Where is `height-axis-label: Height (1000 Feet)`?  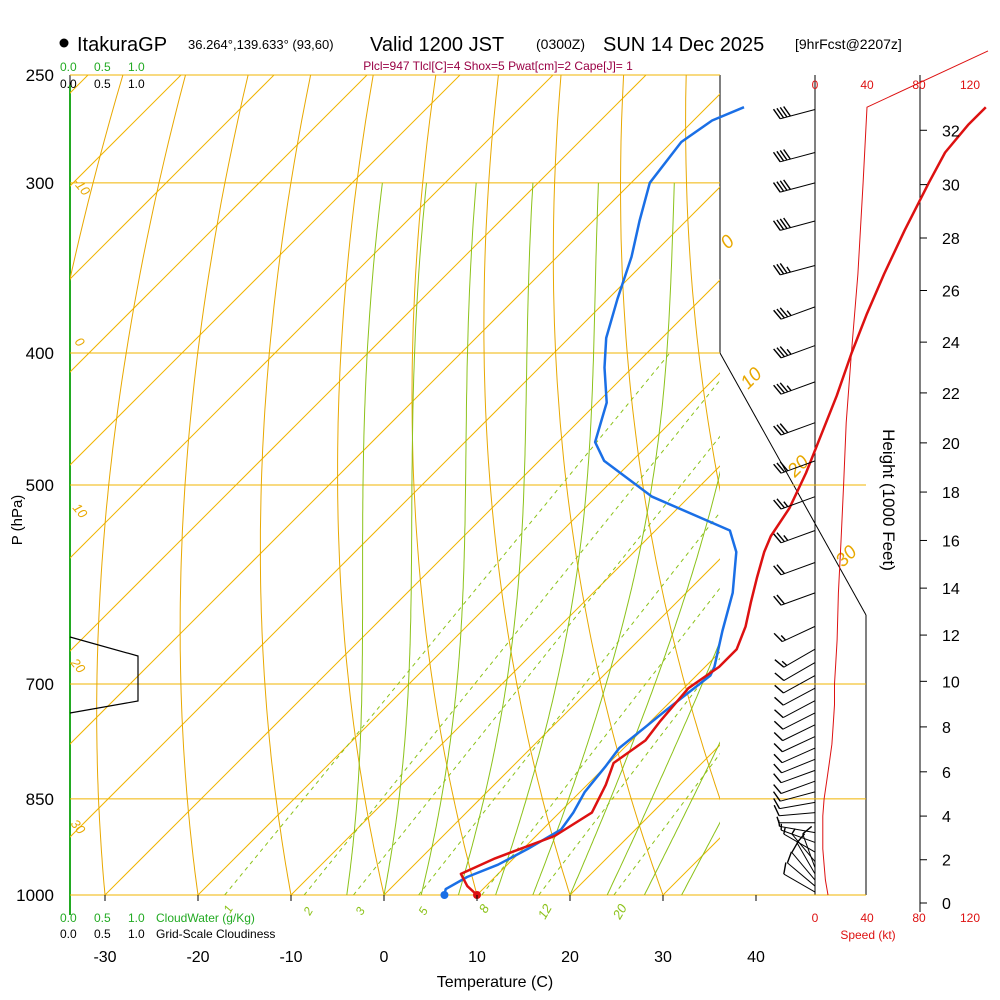
height-axis-label: Height (1000 Feet) is located at coordinates (888, 500).